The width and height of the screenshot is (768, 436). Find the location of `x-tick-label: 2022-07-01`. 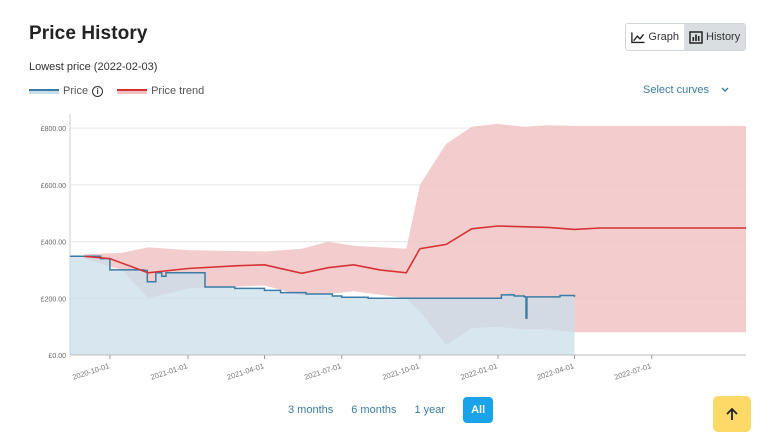

x-tick-label: 2022-07-01 is located at coordinates (632, 371).